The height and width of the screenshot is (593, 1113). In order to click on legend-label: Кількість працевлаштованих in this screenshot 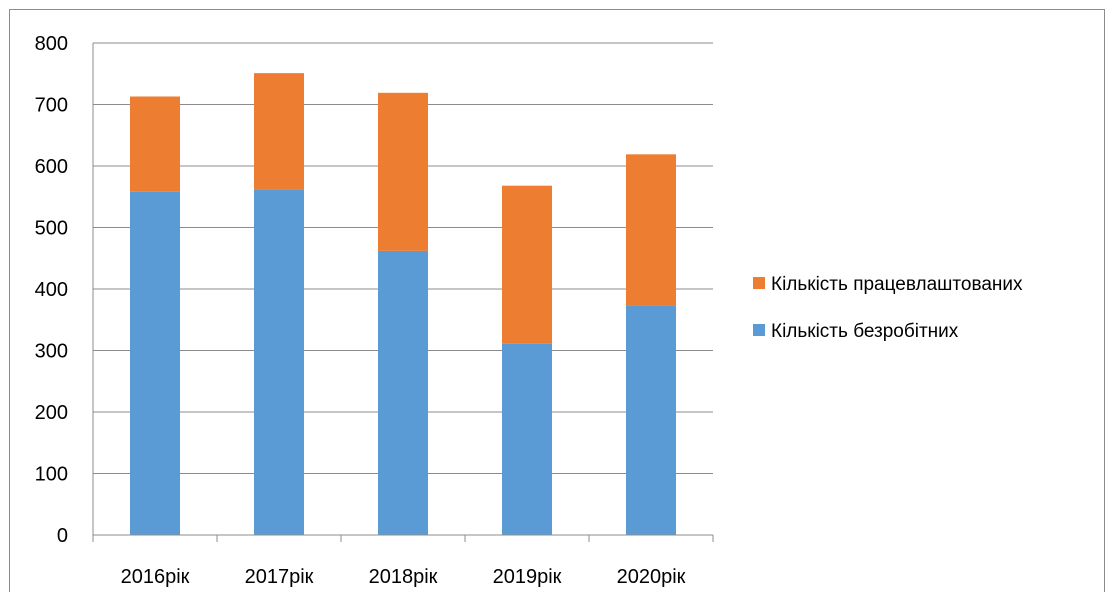, I will do `click(897, 284)`.